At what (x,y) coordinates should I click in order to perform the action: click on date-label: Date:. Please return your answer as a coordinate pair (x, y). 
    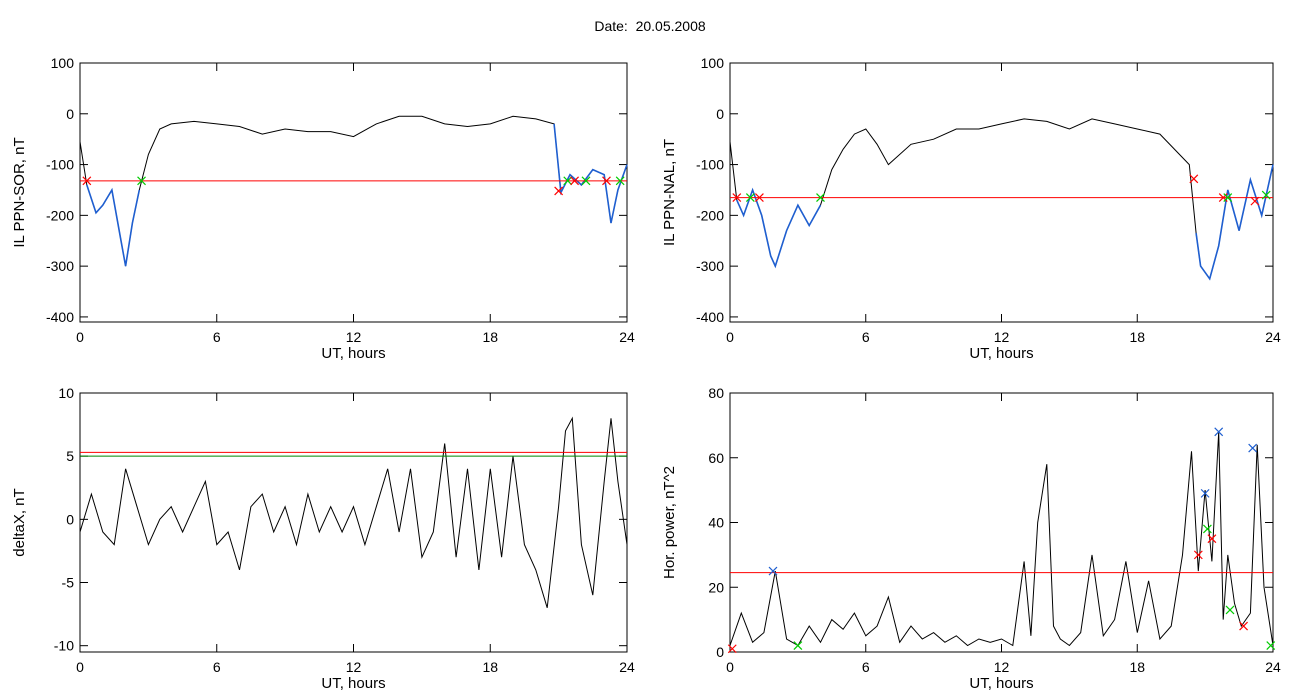
    Looking at the image, I should click on (611, 26).